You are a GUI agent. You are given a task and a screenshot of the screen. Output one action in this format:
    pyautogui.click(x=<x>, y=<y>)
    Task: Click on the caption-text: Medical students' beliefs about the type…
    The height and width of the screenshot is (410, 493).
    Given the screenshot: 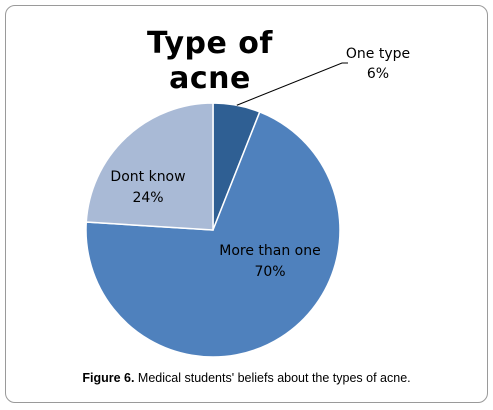 What is the action you would take?
    pyautogui.click(x=272, y=378)
    